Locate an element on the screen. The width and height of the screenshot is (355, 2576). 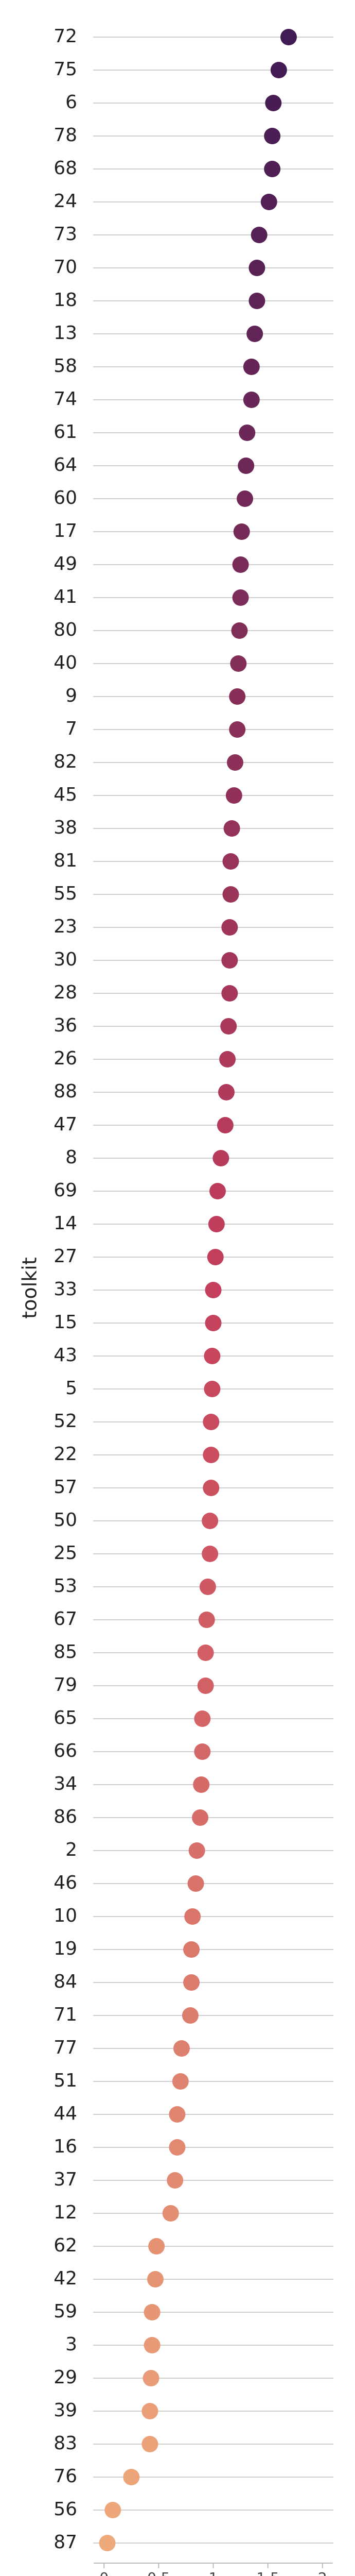
y-tick-label: 29 is located at coordinates (65, 2377).